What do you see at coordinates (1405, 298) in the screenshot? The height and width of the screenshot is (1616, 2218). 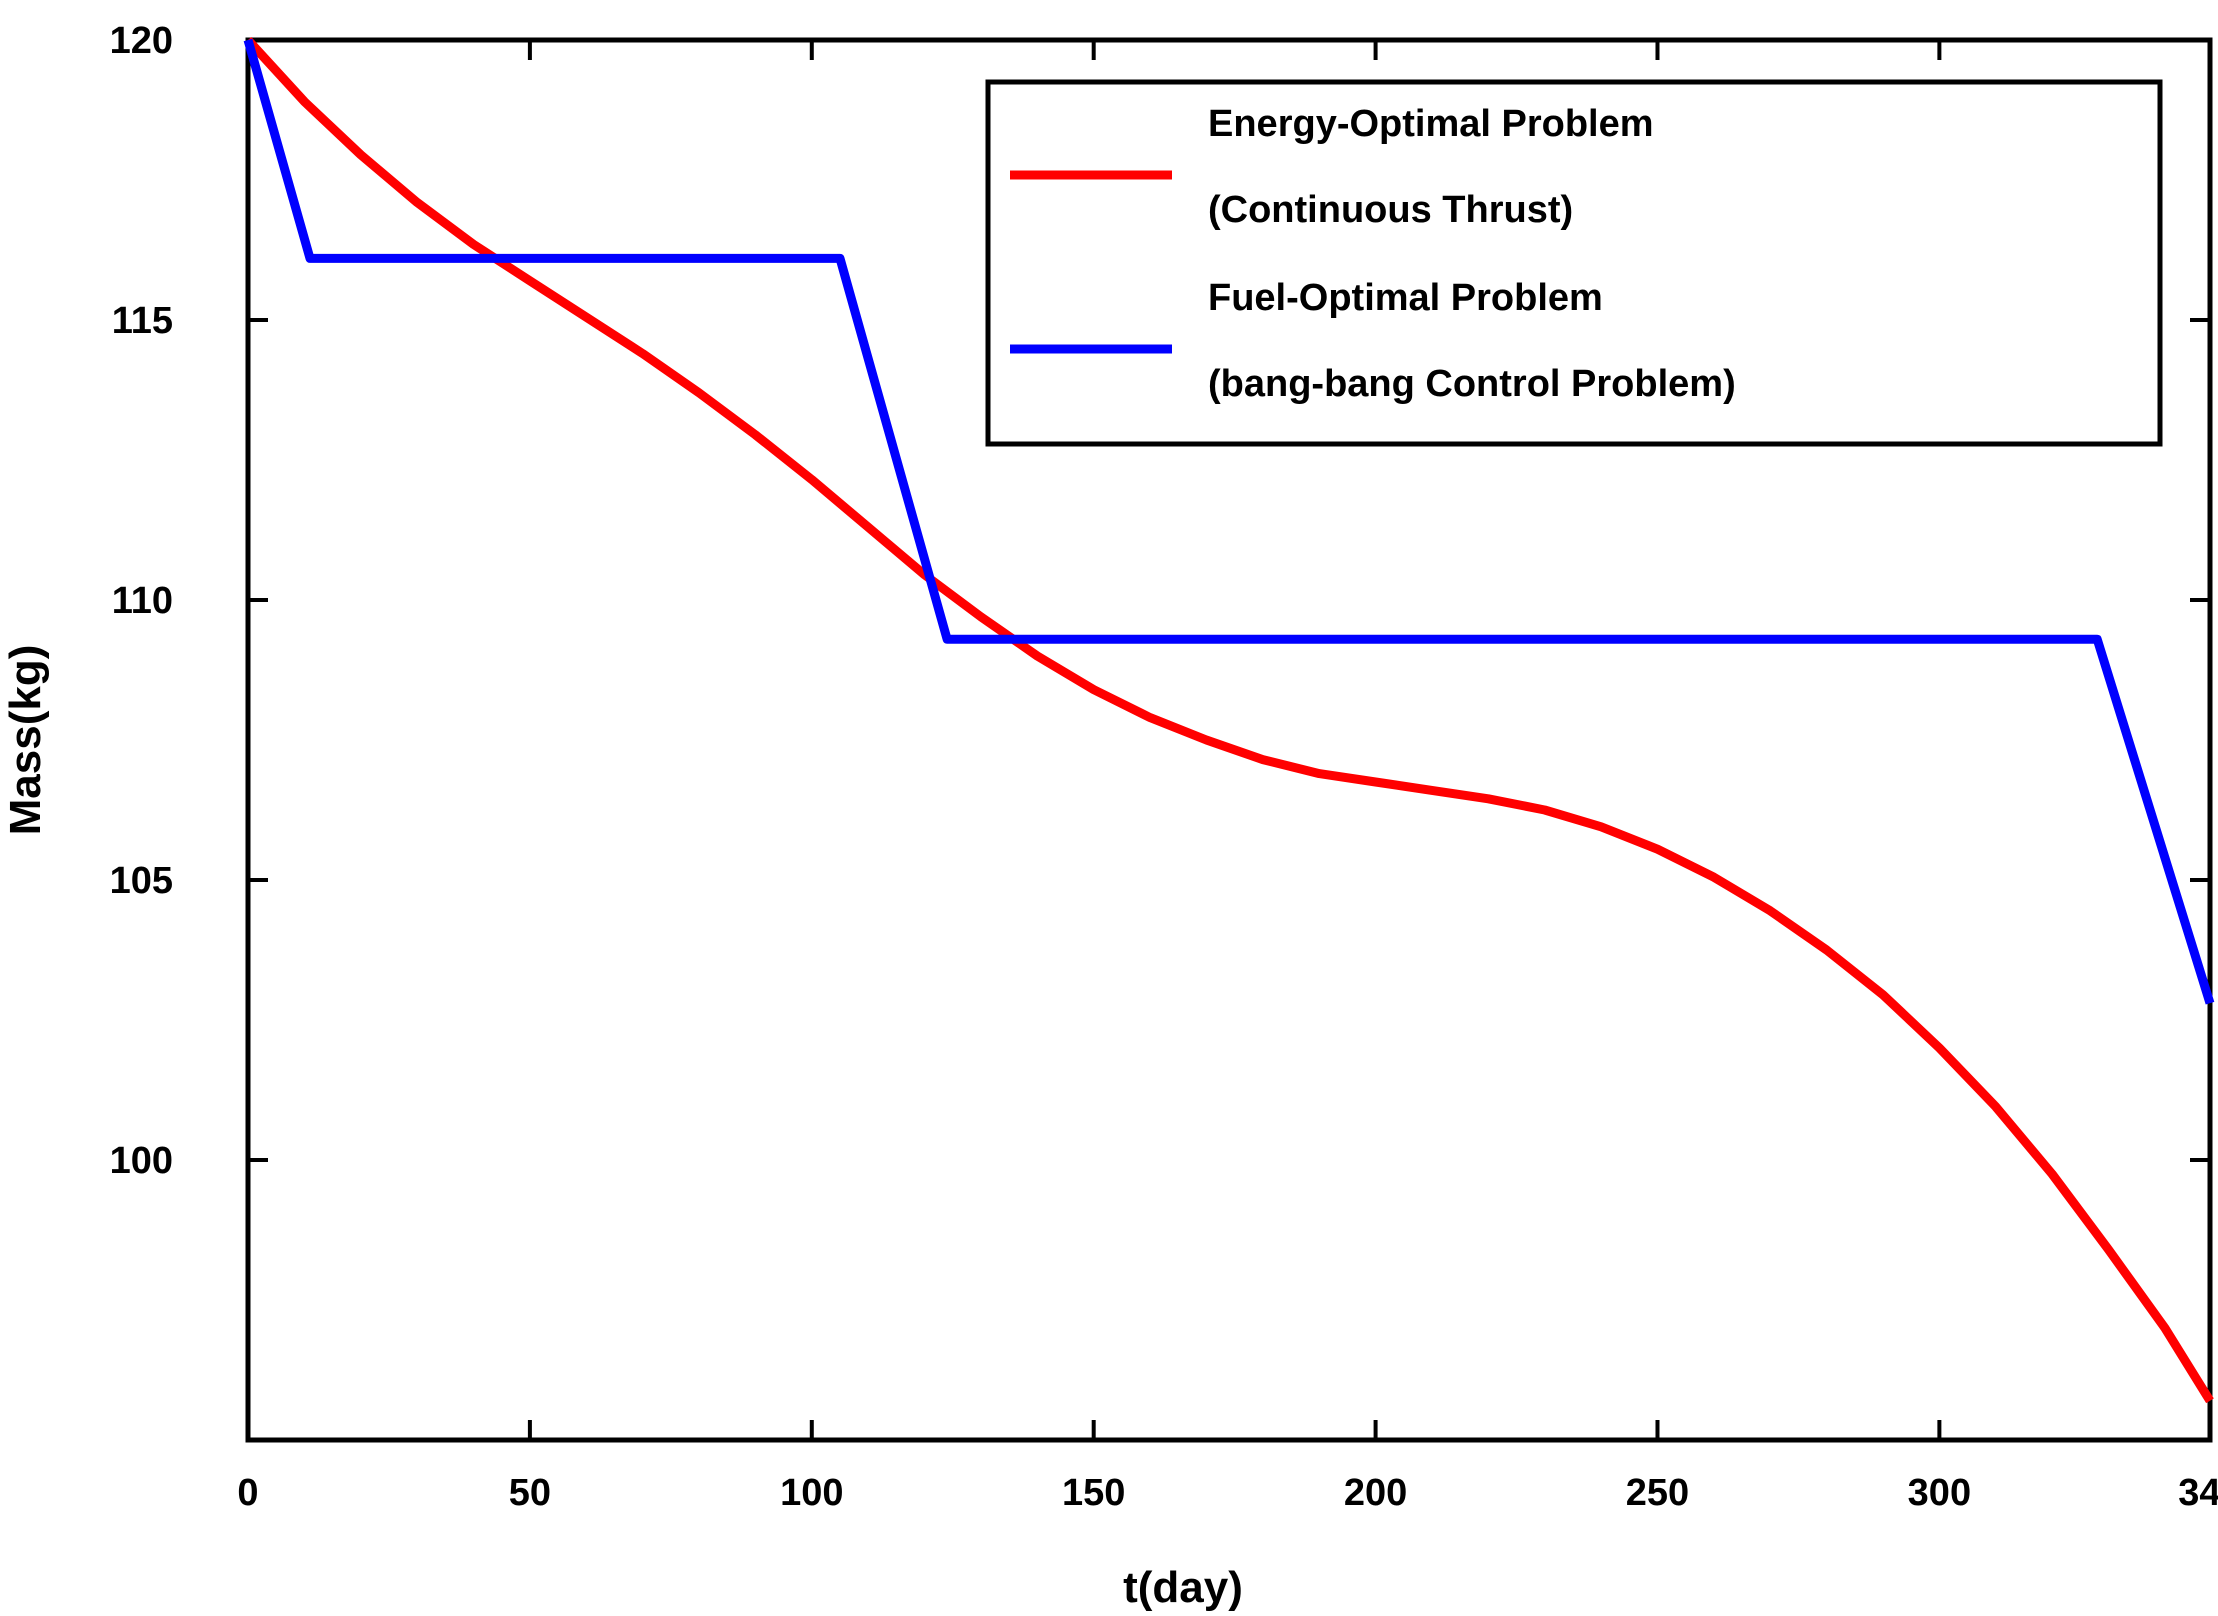 I see `legend-label-fuel-optimal-line1: Fuel-Optimal Problem` at bounding box center [1405, 298].